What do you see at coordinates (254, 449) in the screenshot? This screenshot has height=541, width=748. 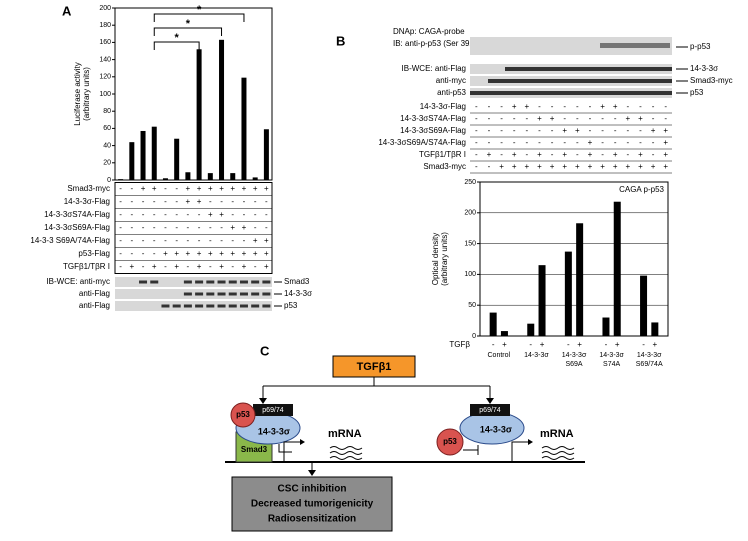 I see `node-label: Smad3` at bounding box center [254, 449].